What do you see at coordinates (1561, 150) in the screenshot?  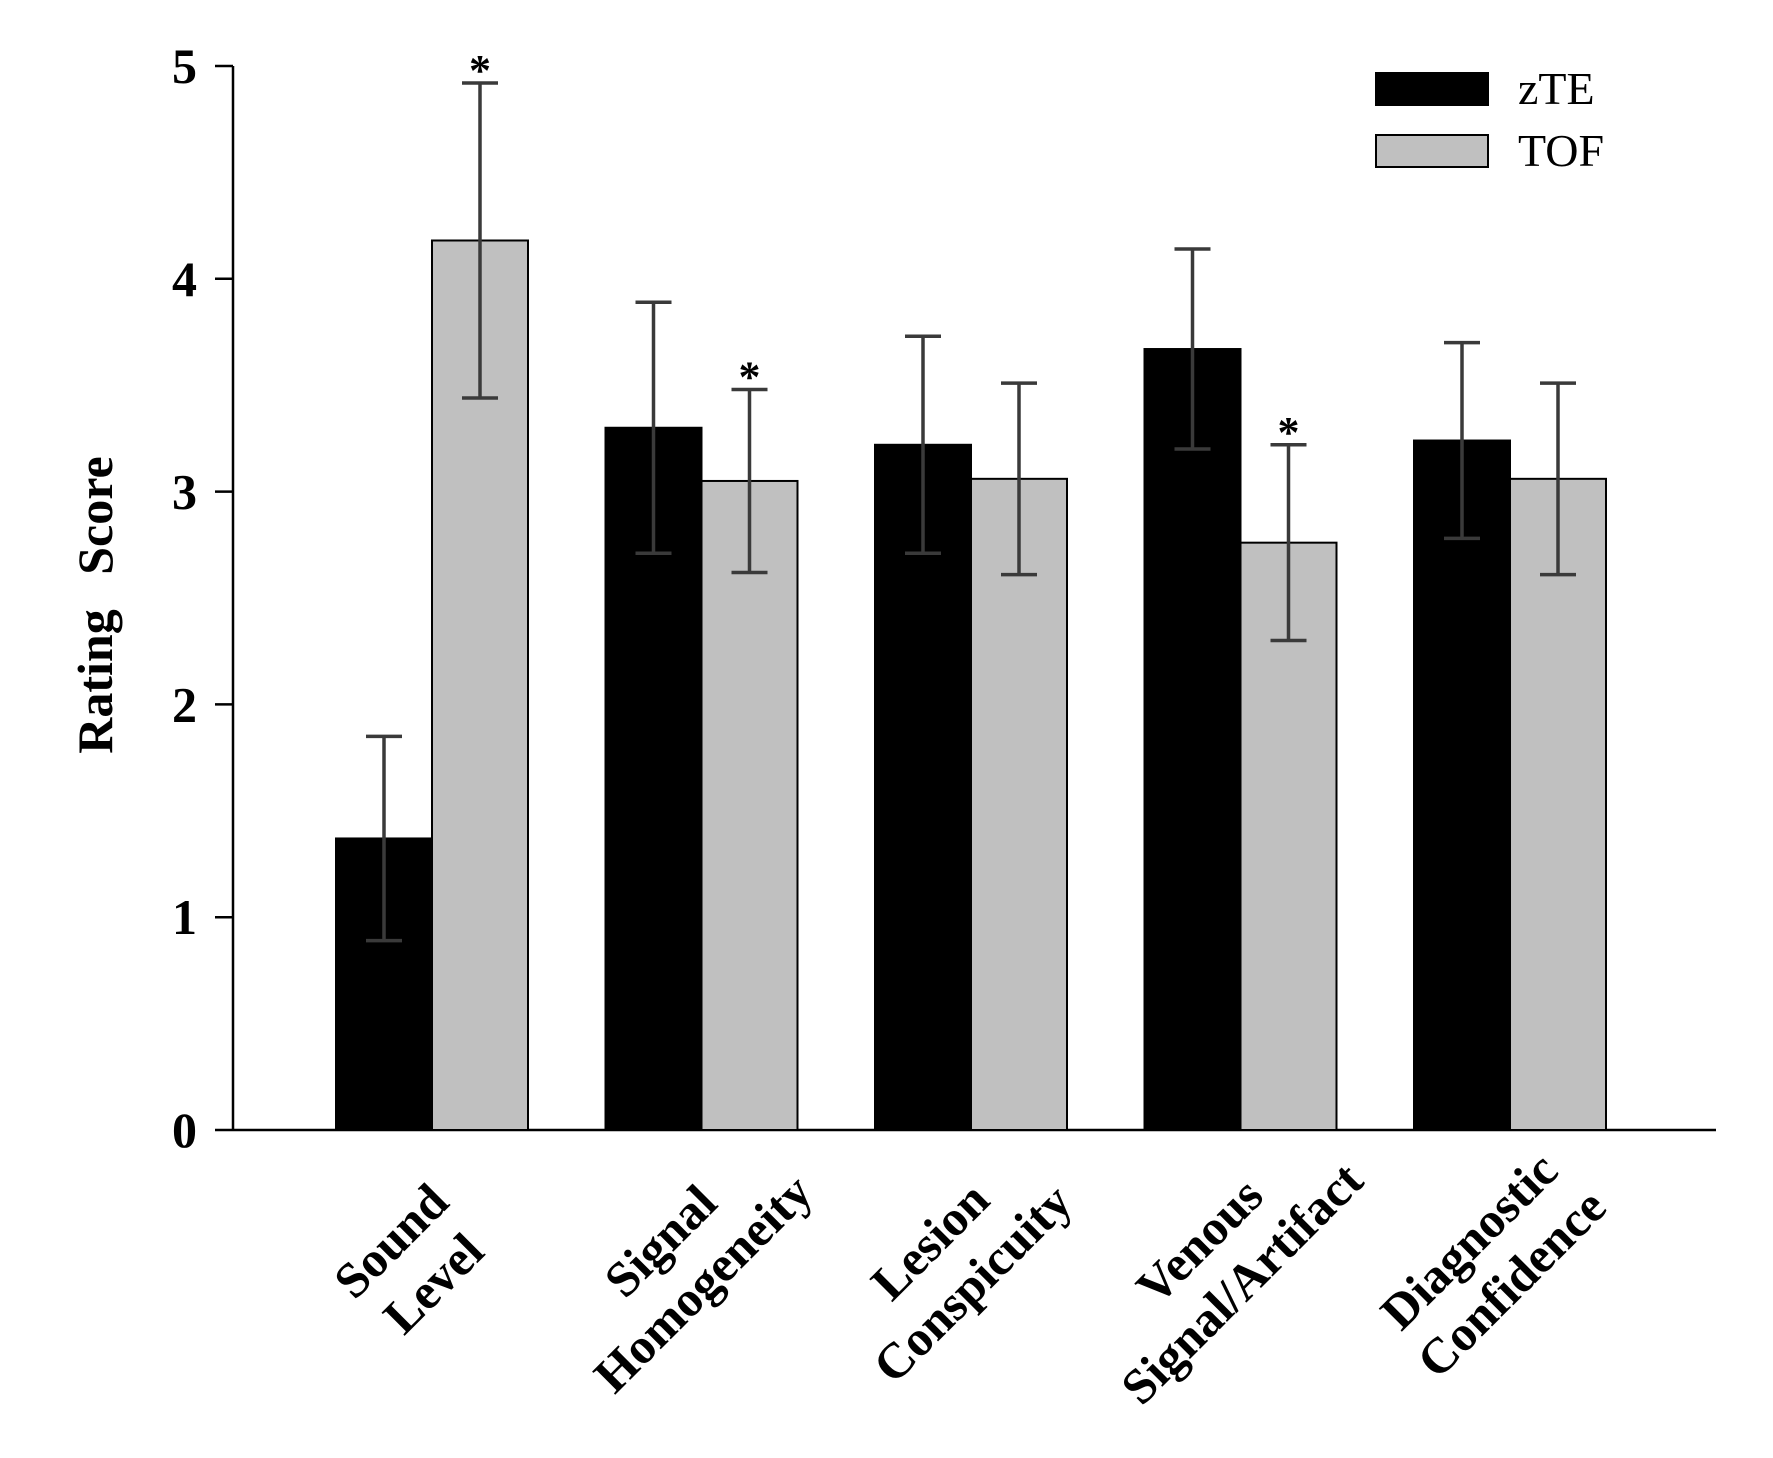 I see `legend-label-tof: TOF` at bounding box center [1561, 150].